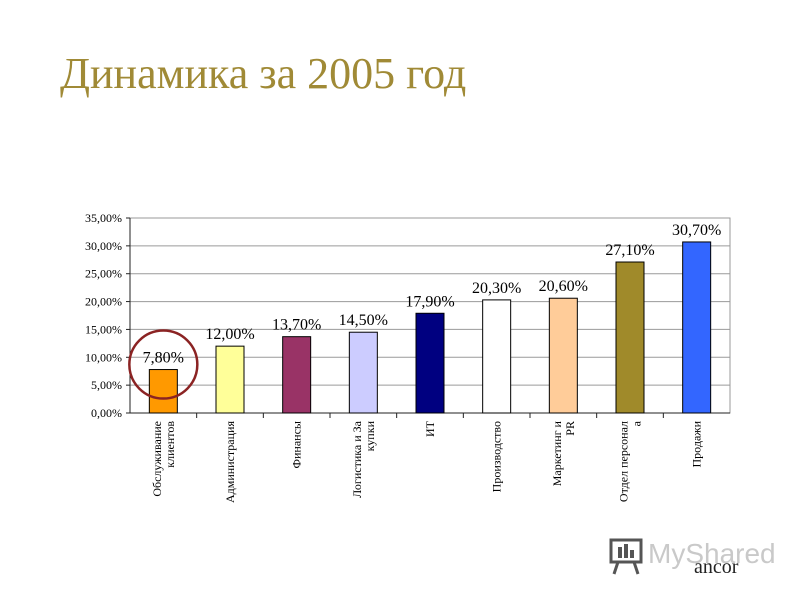 Image resolution: width=800 pixels, height=600 pixels. I want to click on x-tick-label: клиентов, so click(170, 444).